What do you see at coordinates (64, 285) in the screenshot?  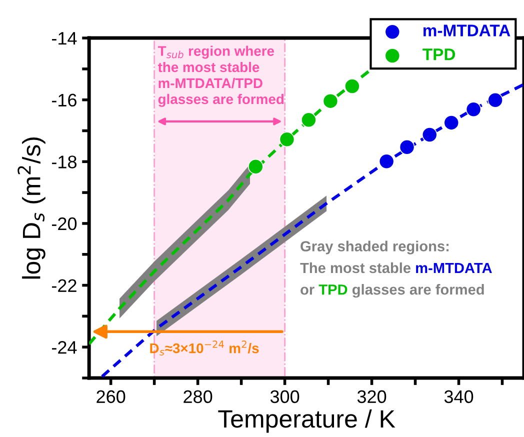 I see `y-tick-label: -22` at bounding box center [64, 285].